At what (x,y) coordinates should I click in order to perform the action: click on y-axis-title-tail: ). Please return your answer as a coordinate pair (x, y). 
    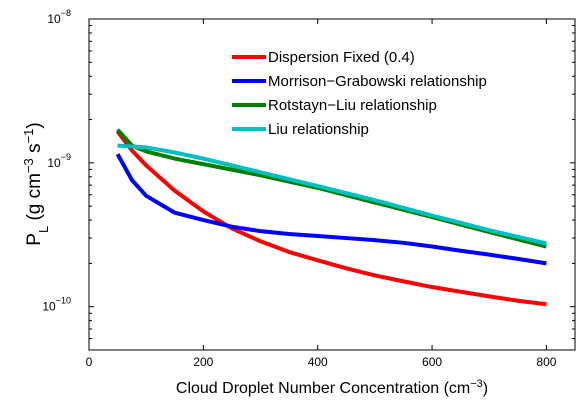
    Looking at the image, I should click on (34, 125).